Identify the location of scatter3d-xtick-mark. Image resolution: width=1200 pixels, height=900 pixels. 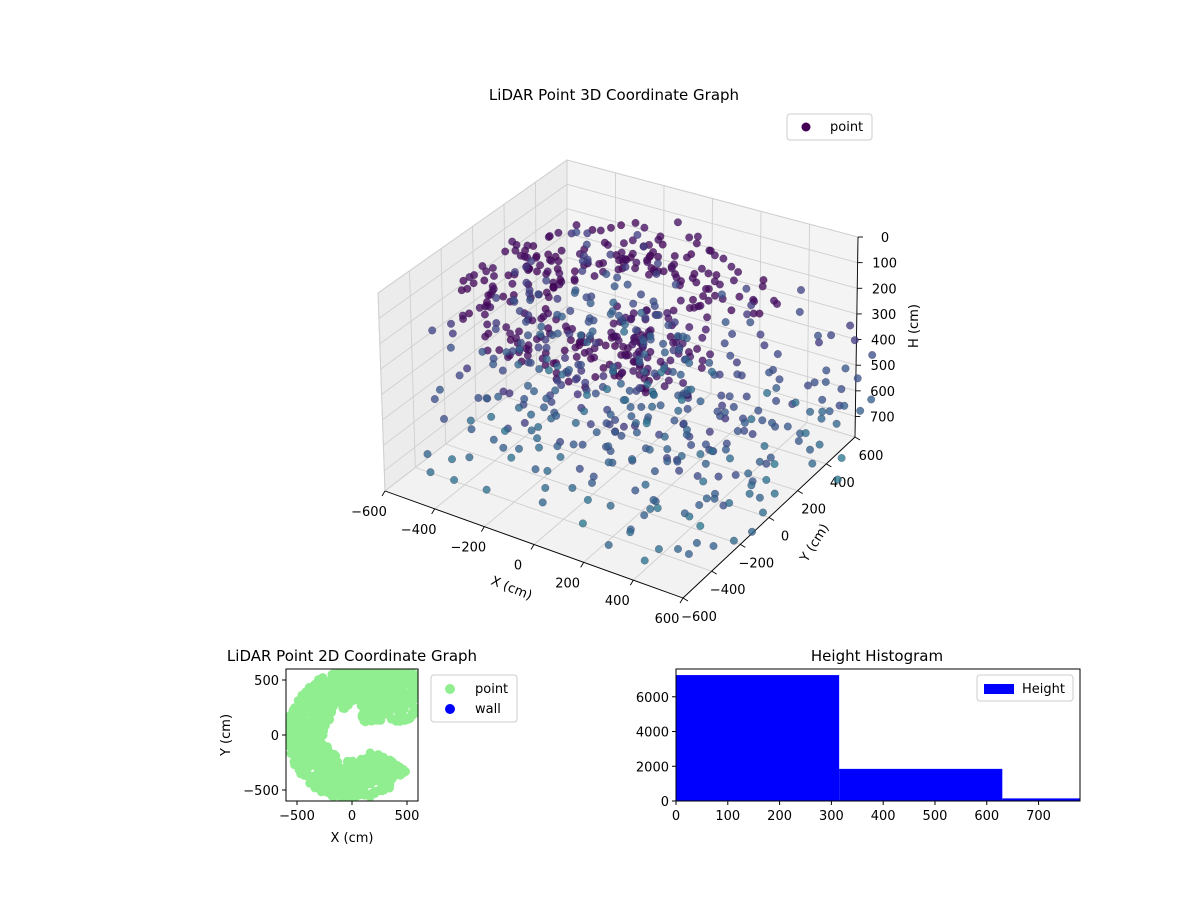
(582, 565).